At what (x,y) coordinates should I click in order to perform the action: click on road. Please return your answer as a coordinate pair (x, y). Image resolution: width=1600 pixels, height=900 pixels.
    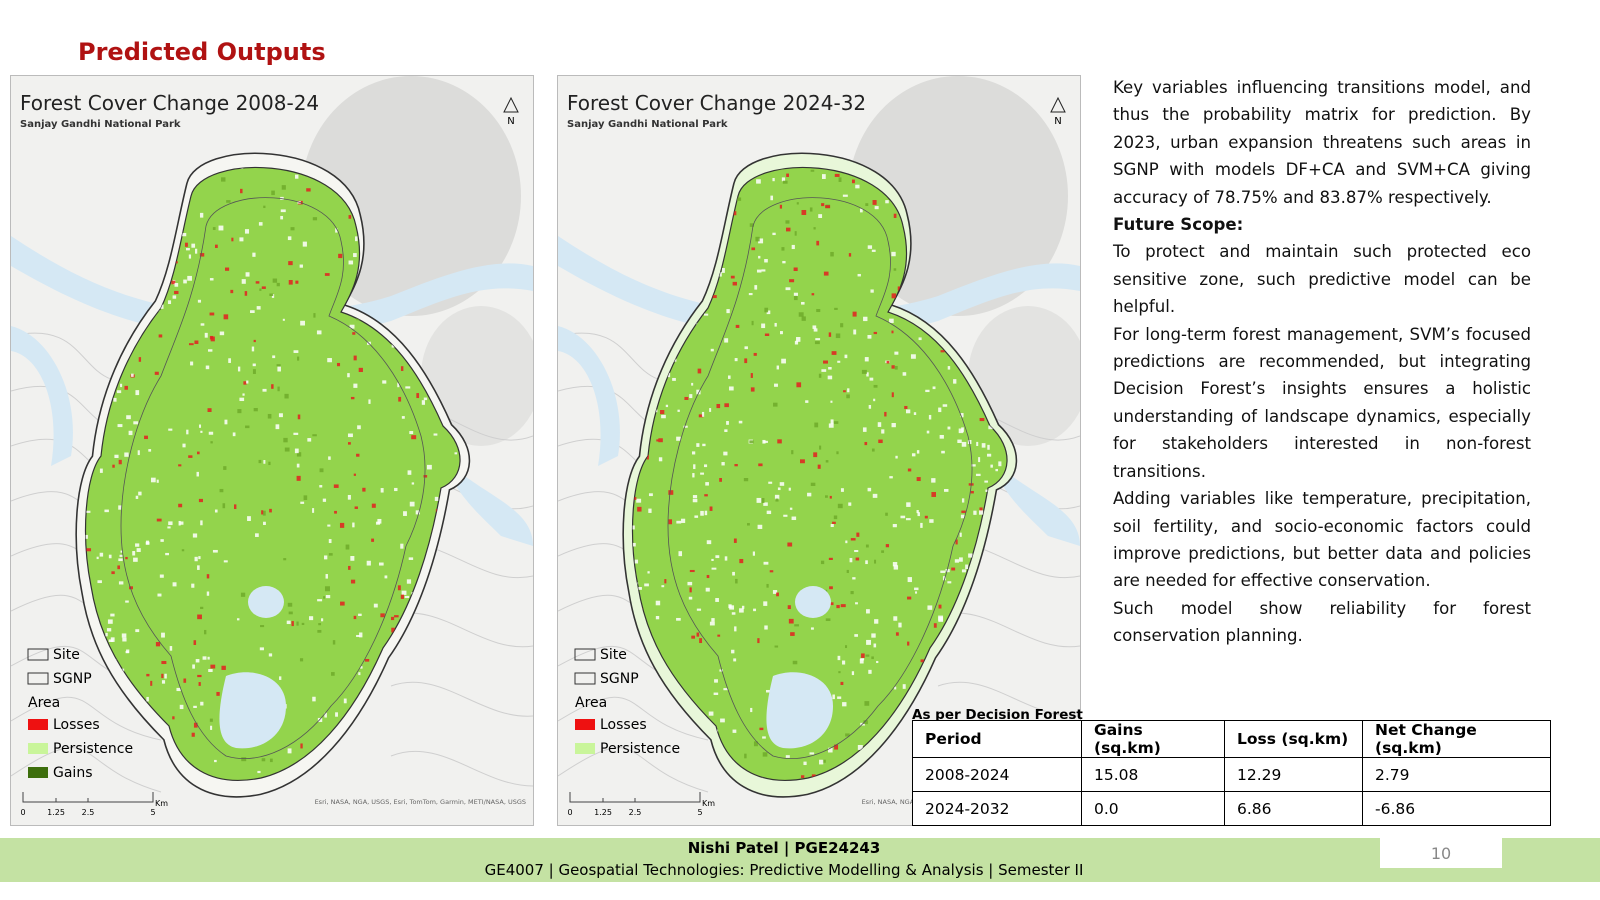
    Looking at the image, I should click on (86, 770).